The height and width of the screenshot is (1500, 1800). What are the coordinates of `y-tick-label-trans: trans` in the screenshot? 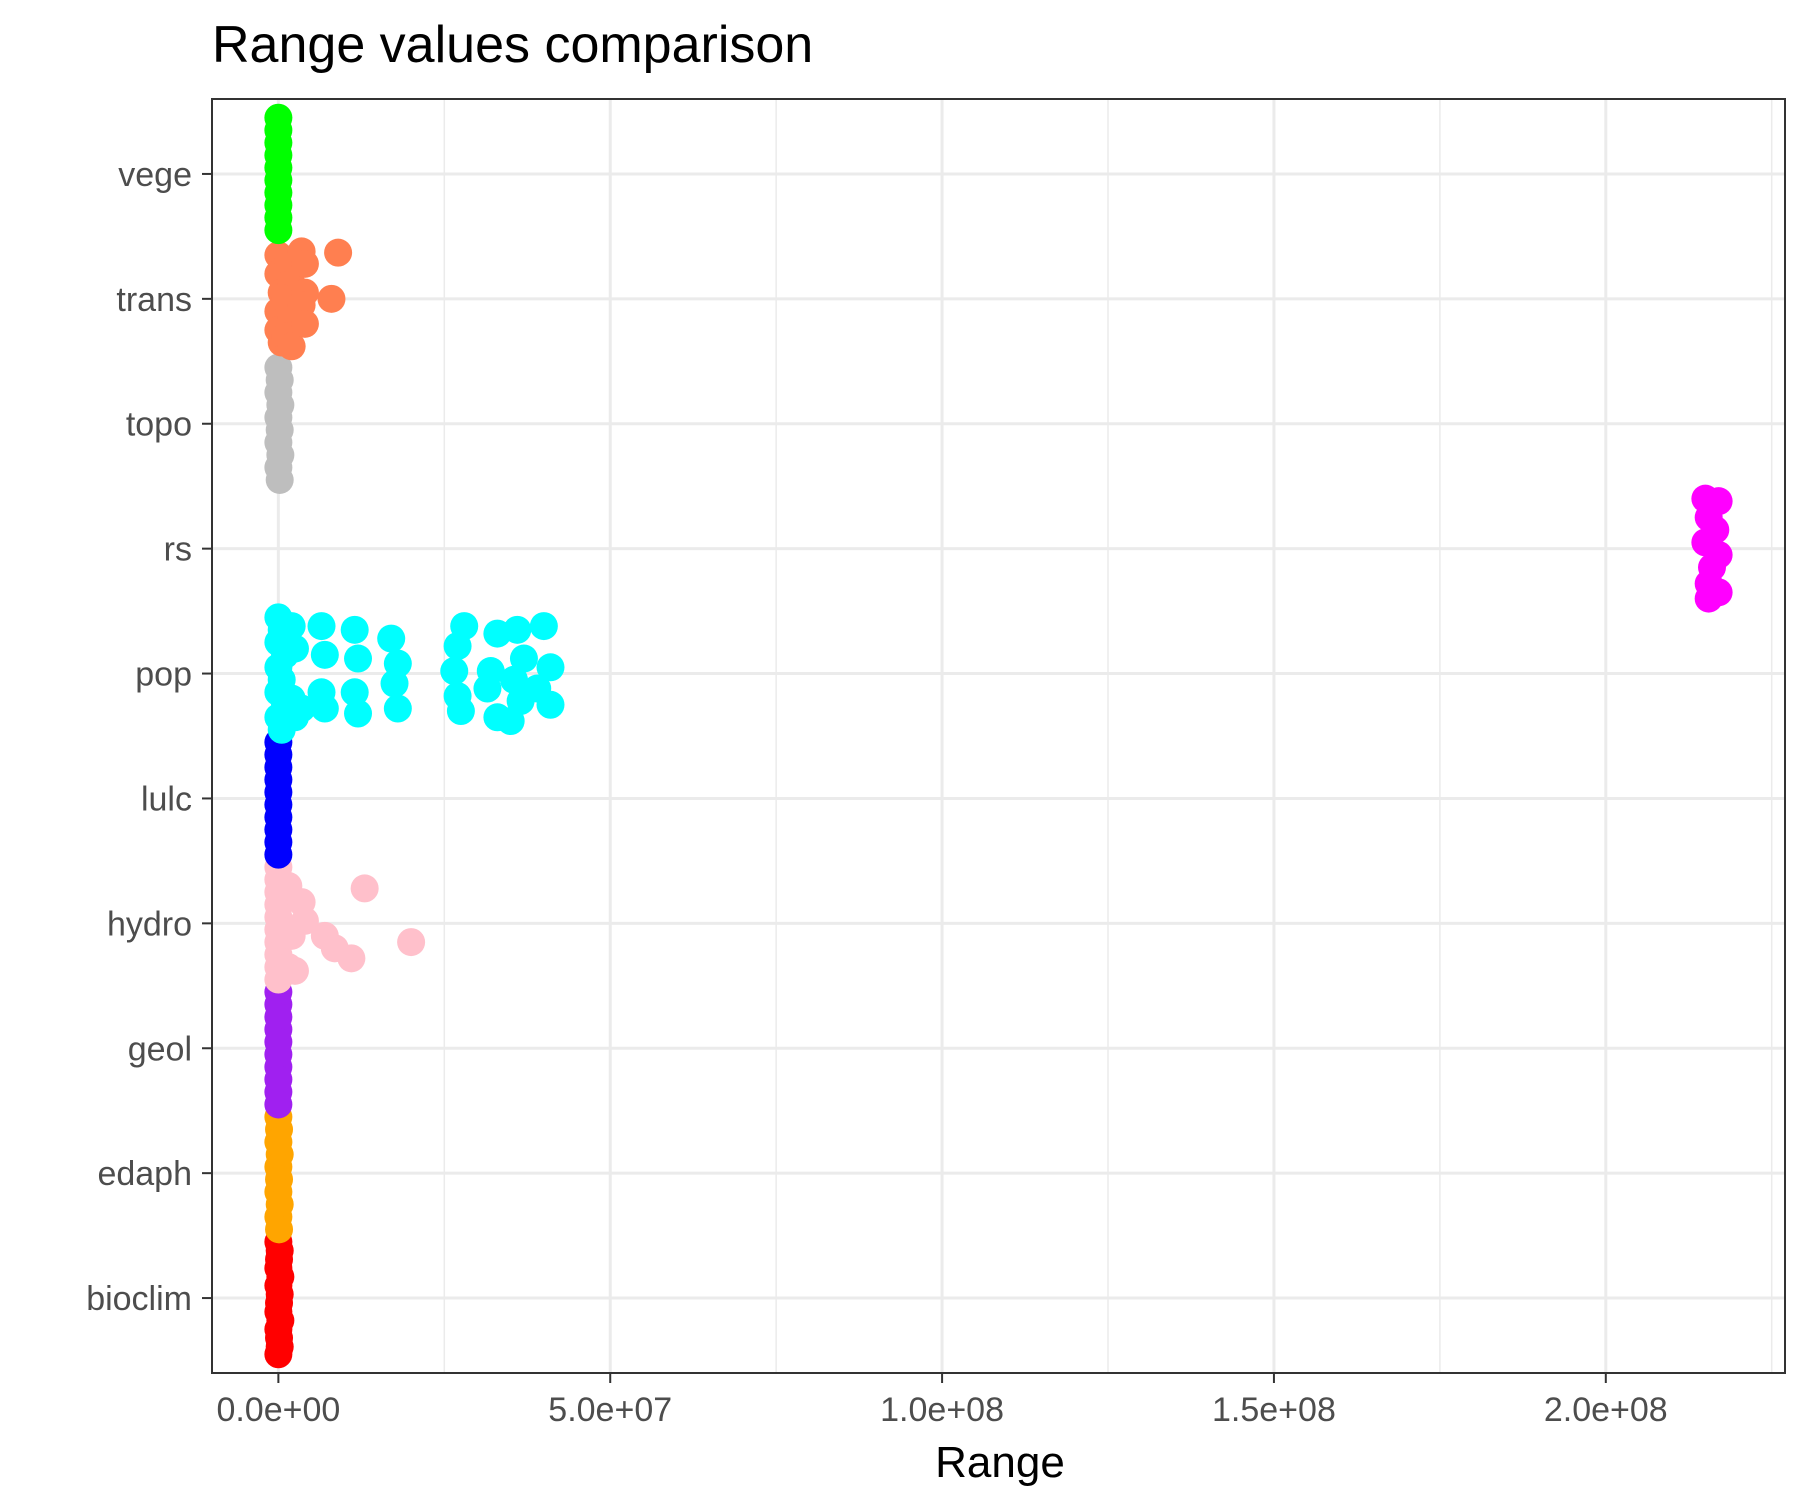 It's located at (154, 300).